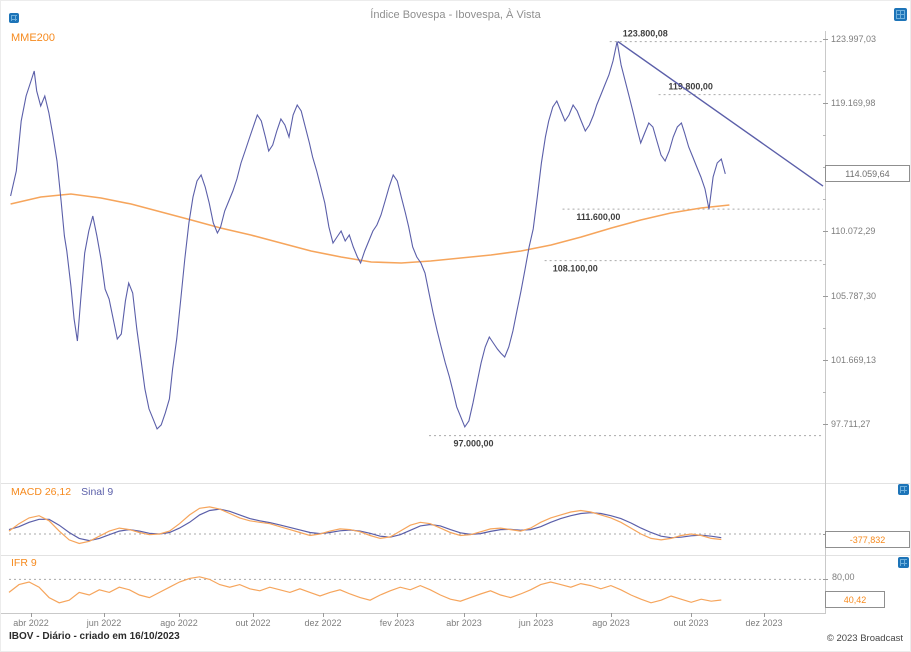 This screenshot has width=911, height=652. Describe the element at coordinates (611, 623) in the screenshot. I see `x-axis-label: ago 2023` at that location.